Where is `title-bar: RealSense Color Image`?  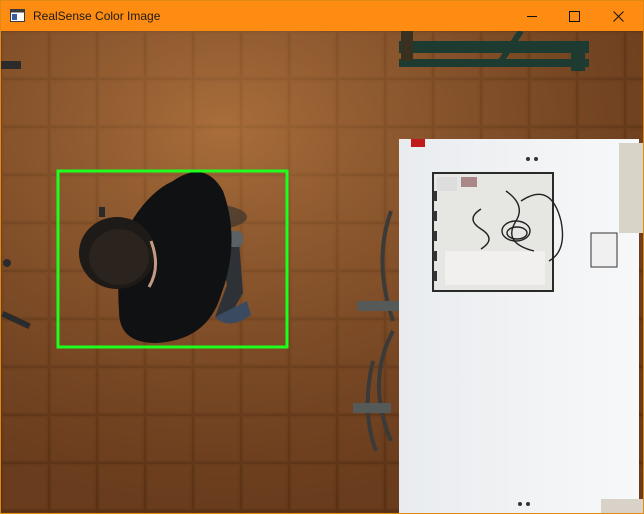 title-bar: RealSense Color Image is located at coordinates (322, 16).